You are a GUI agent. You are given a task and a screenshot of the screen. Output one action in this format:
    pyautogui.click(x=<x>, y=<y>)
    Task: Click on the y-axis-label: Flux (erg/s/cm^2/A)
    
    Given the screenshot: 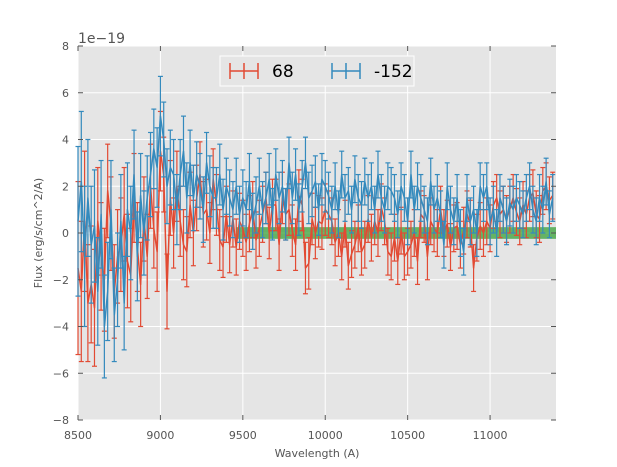 What is the action you would take?
    pyautogui.click(x=38, y=233)
    